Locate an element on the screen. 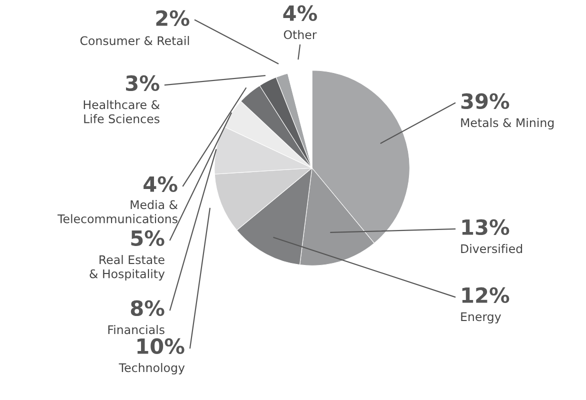 This screenshot has width=586, height=400. data-label: 5% is located at coordinates (147, 238).